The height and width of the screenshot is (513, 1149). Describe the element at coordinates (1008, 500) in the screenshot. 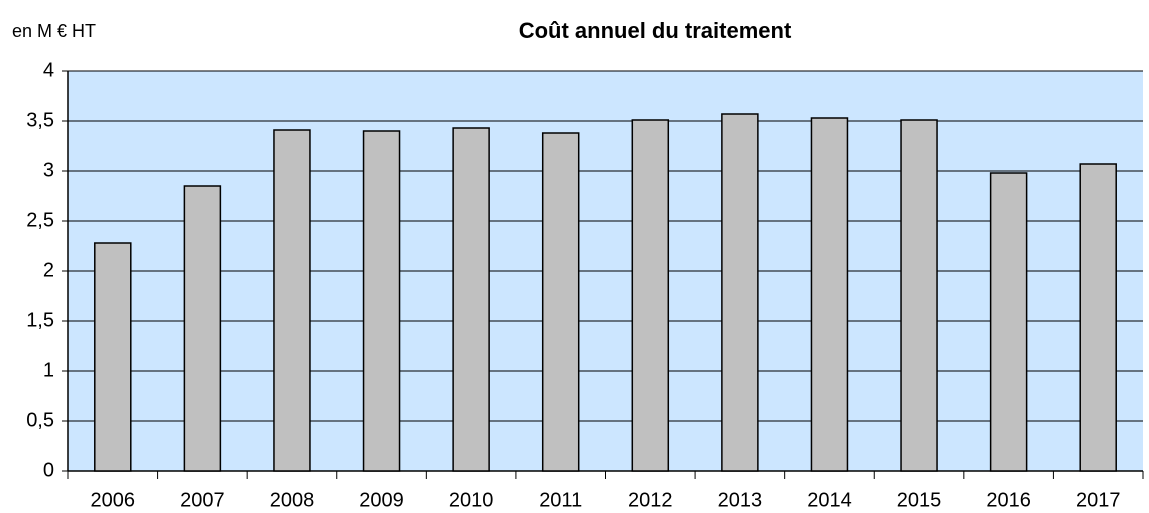

I see `x-tick-label: 2016` at that location.